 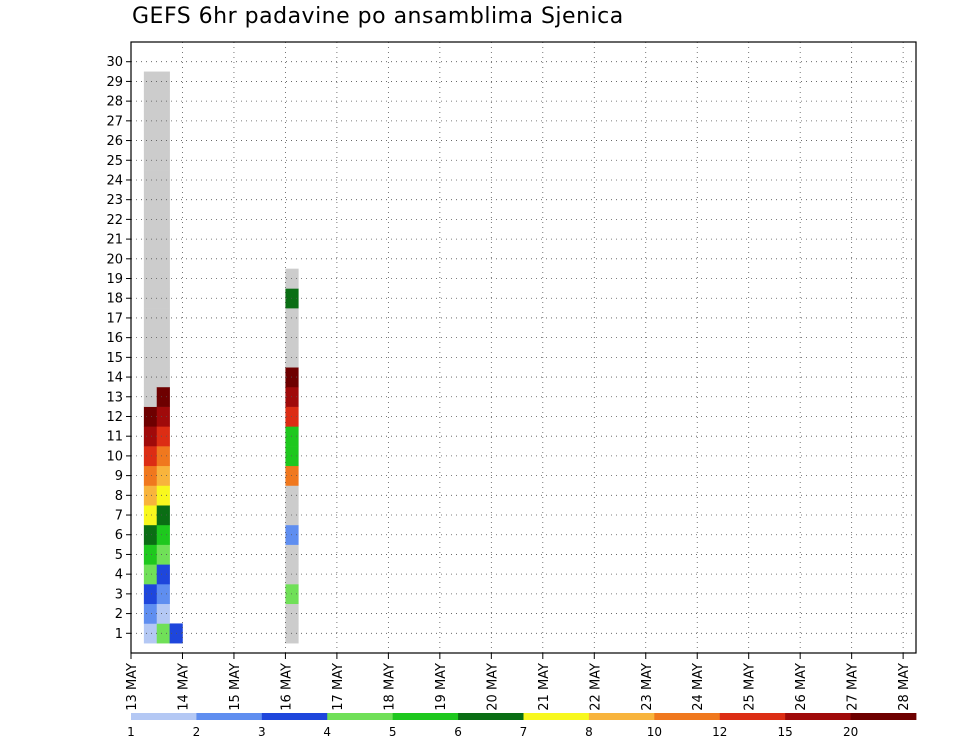 I want to click on x-tick-label: 15 MAY, so click(x=235, y=687).